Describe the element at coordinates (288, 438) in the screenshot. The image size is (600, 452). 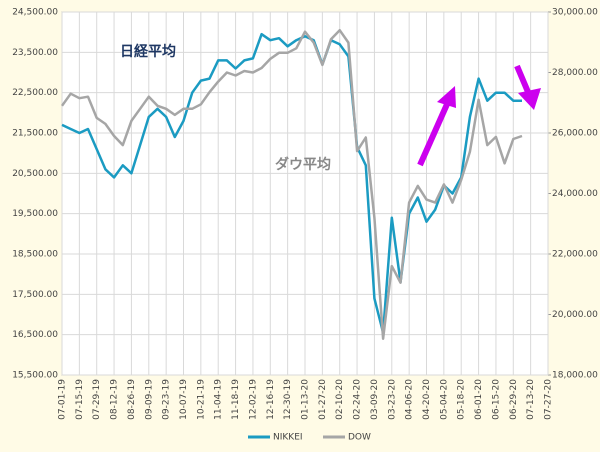
I see `legend-label: NIKKEI` at that location.